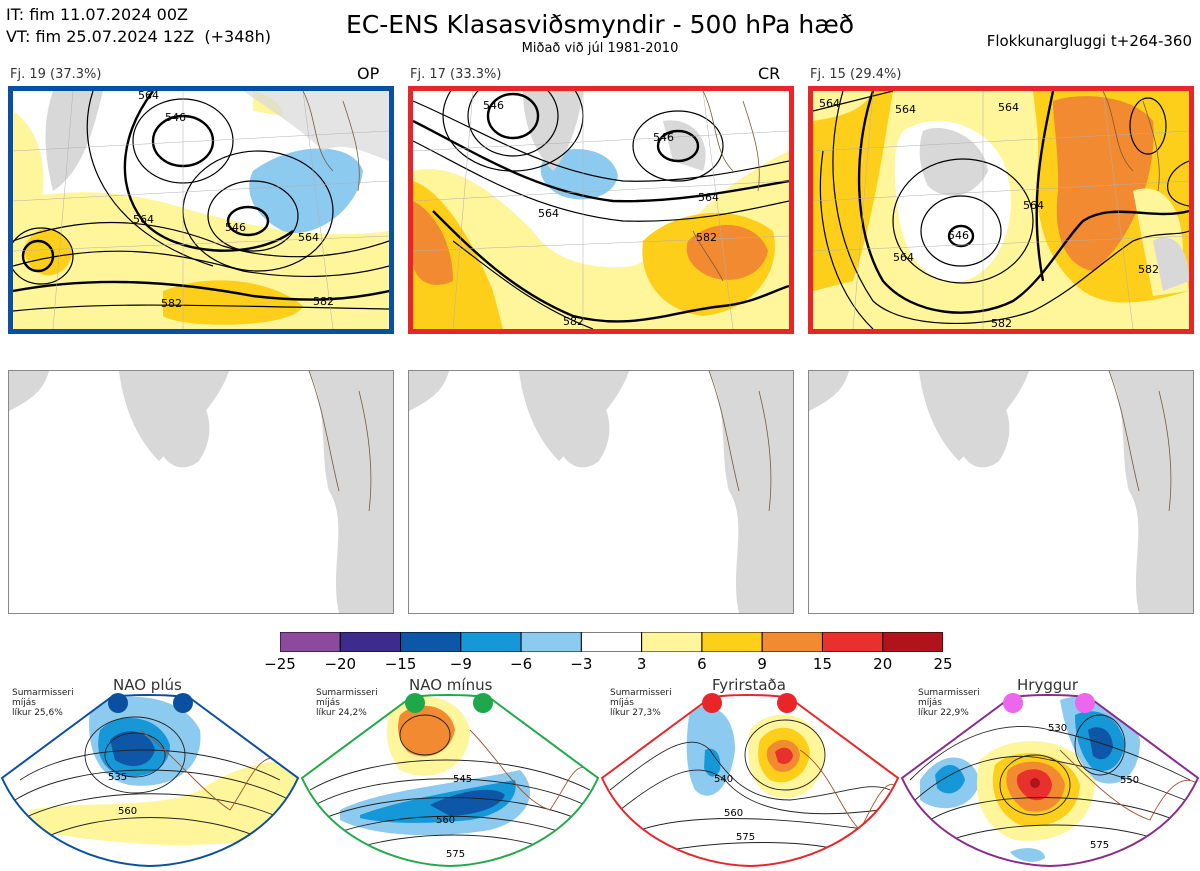  I want to click on regime-4-dot-left, so click(1013, 703).